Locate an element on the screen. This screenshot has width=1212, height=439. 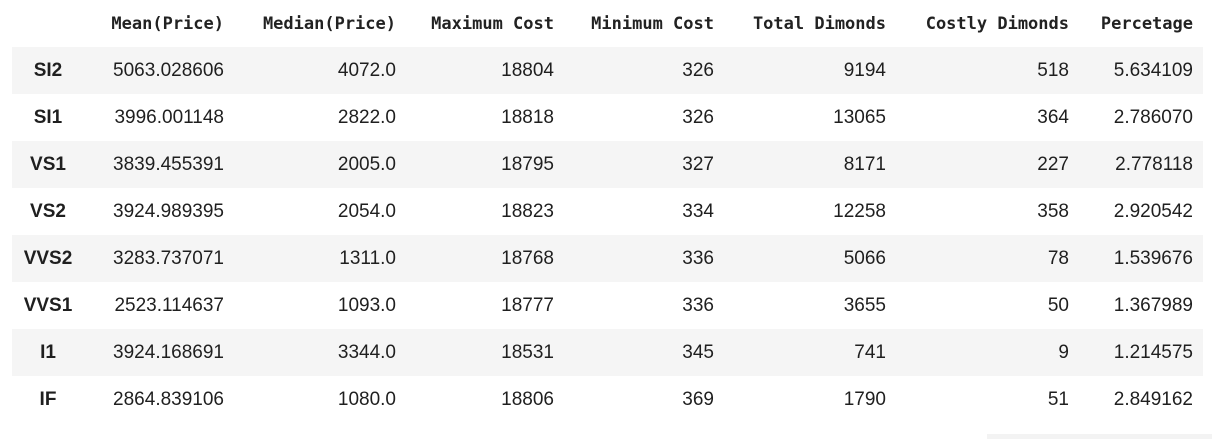
table-cell: 78 is located at coordinates (1058, 258).